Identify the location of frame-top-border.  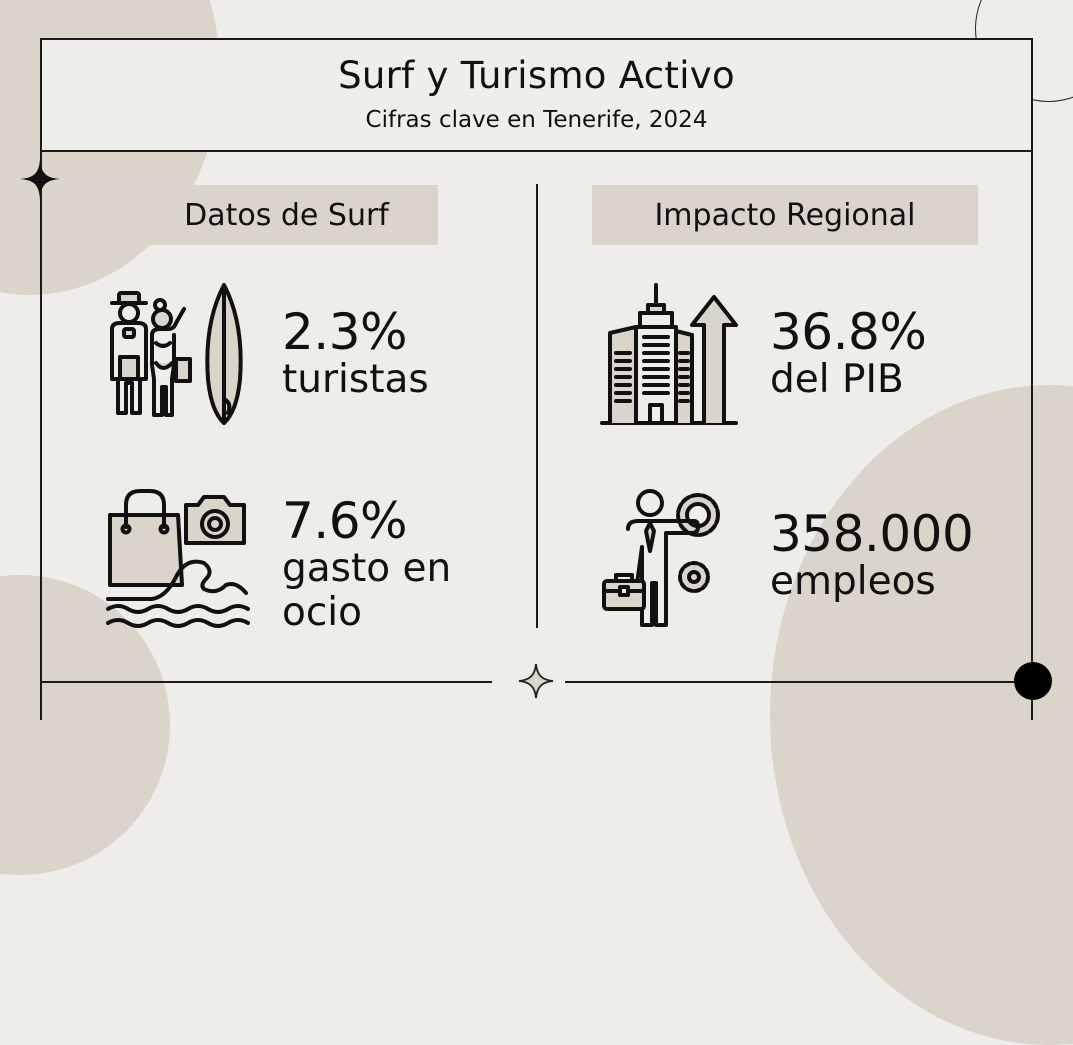
(536, 39).